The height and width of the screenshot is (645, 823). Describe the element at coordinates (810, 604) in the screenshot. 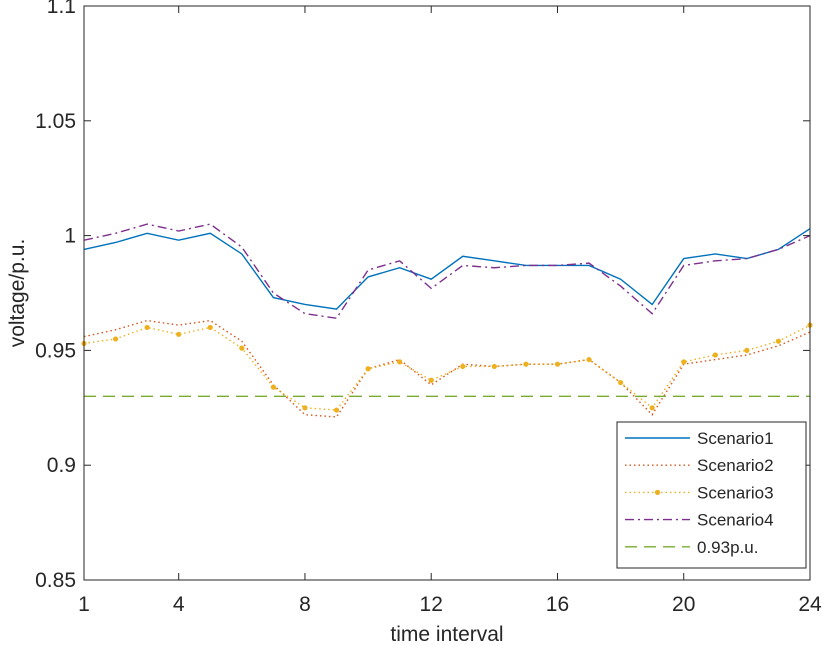

I see `x-tick-label: 24` at that location.